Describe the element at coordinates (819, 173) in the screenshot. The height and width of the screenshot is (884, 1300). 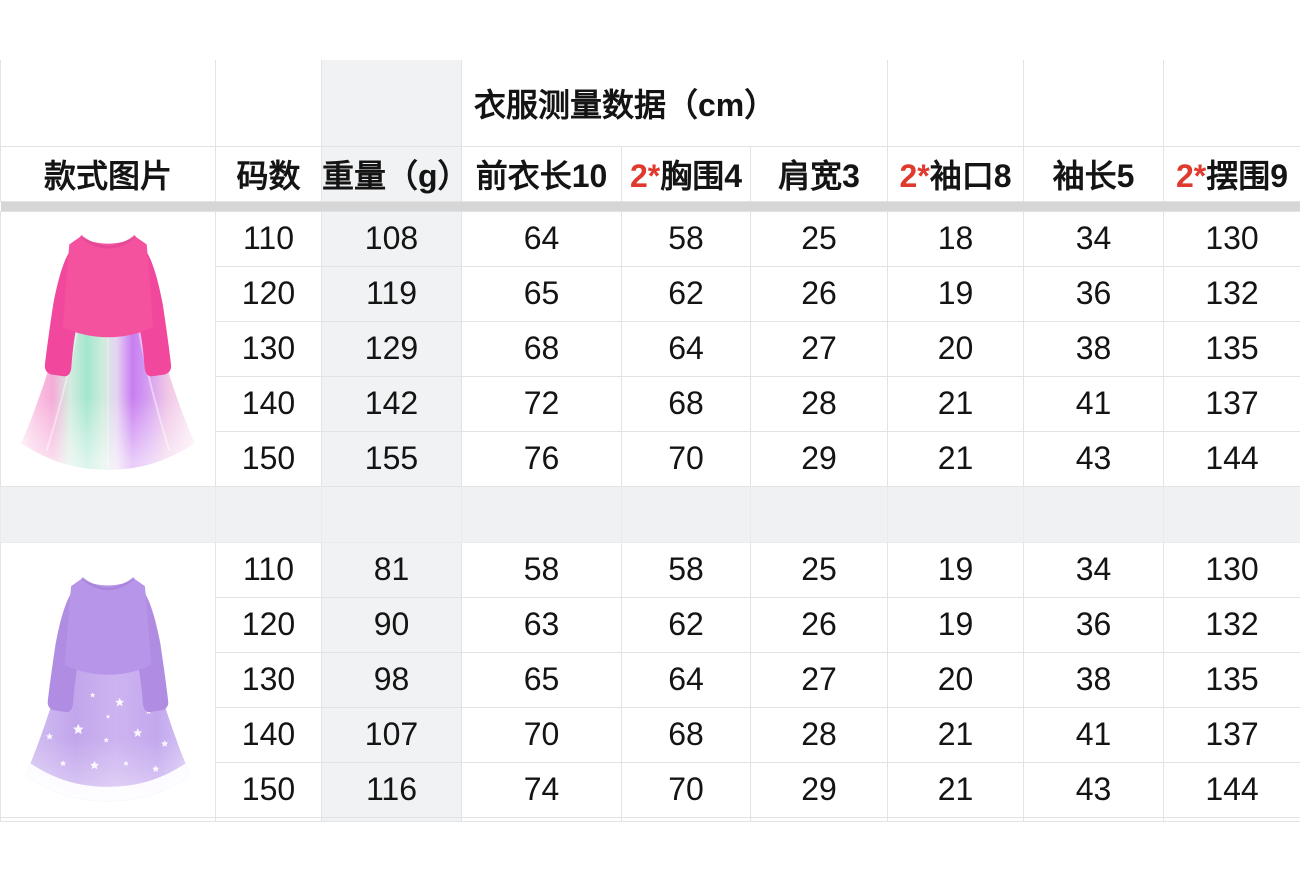
I see `header-shoulder: 肩宽3` at that location.